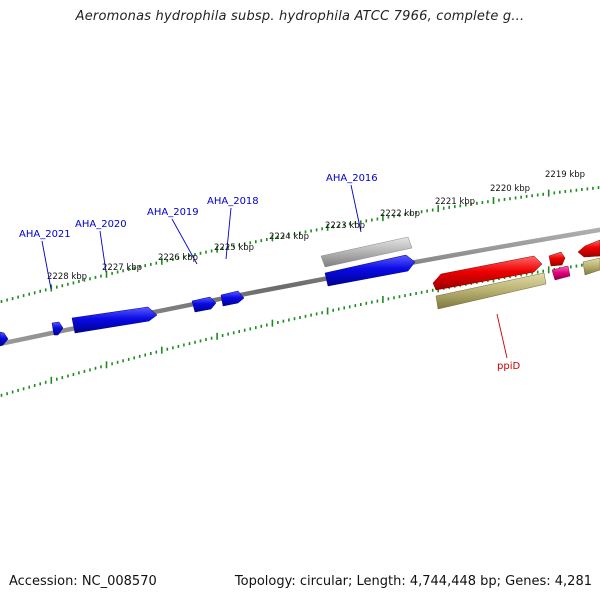  I want to click on leader-line-aha-2019, so click(184, 241).